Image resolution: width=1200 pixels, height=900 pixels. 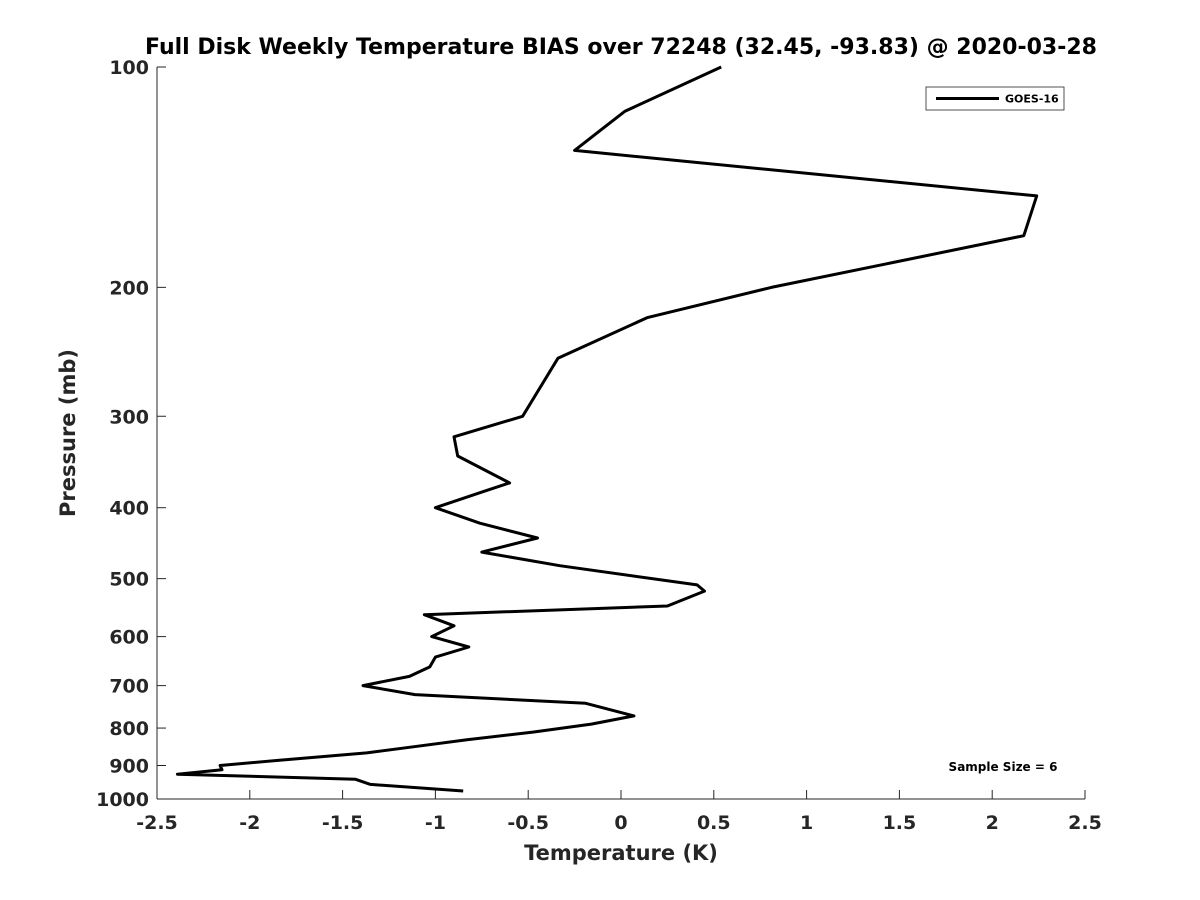 I want to click on x-tick-label: -2.5, so click(x=157, y=823).